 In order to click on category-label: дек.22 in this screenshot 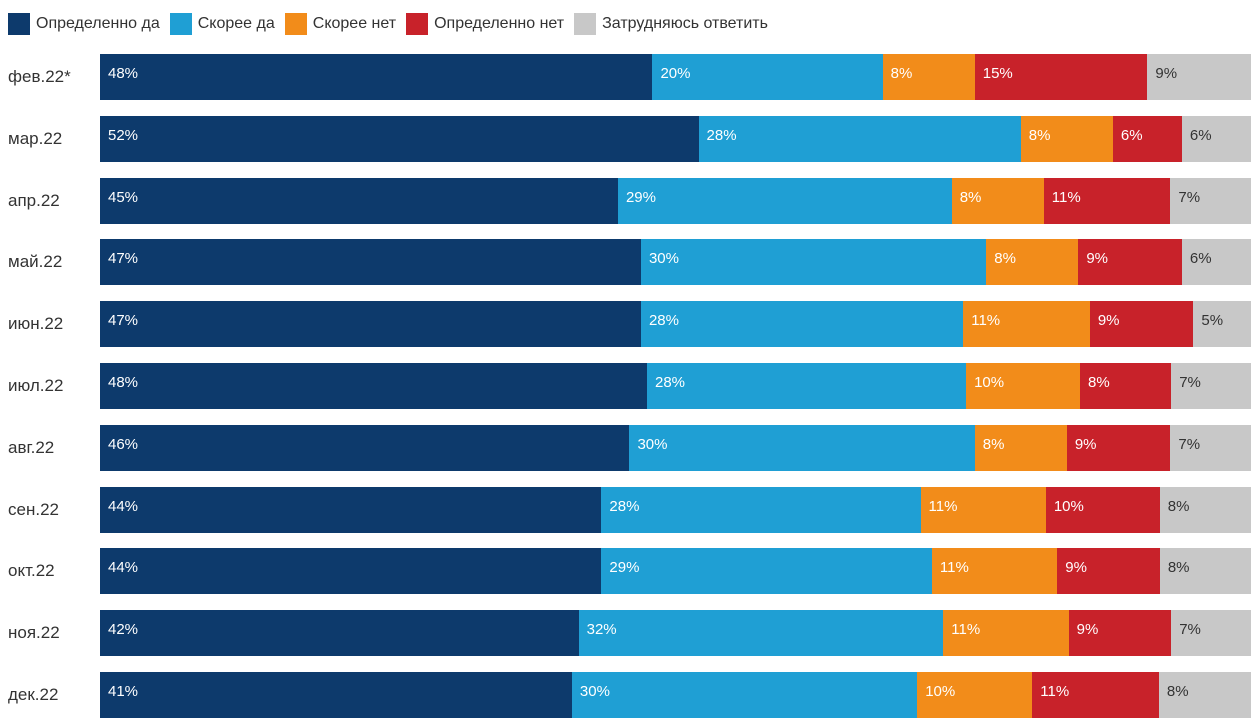, I will do `click(33, 694)`.